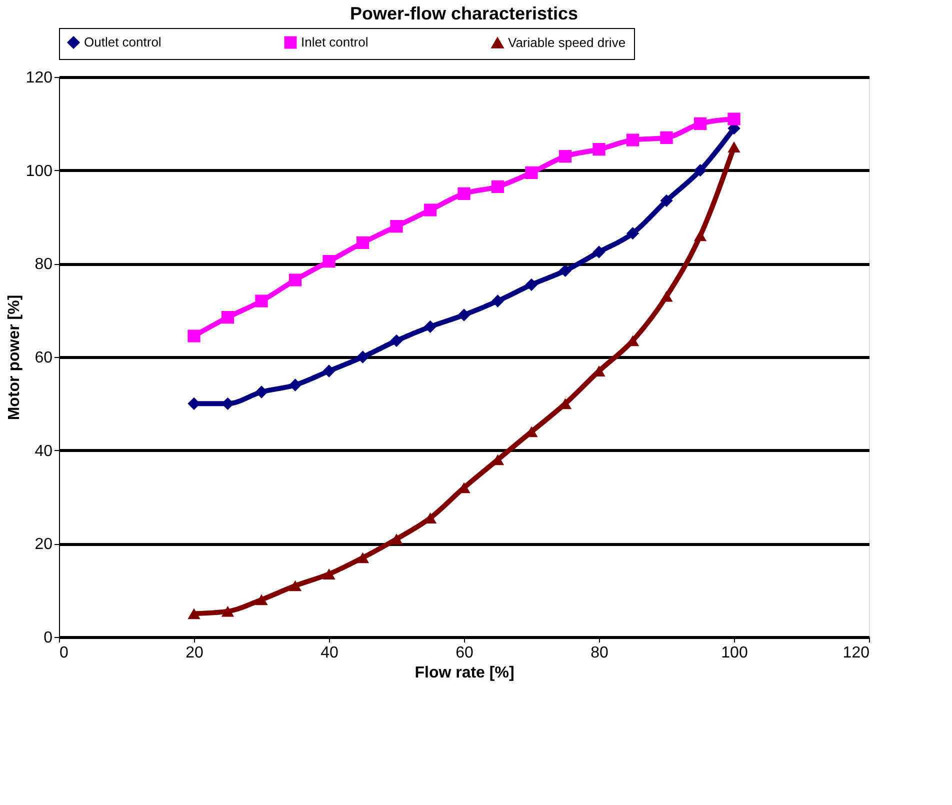 Image resolution: width=952 pixels, height=805 pixels. I want to click on x-tick-label: 60, so click(465, 653).